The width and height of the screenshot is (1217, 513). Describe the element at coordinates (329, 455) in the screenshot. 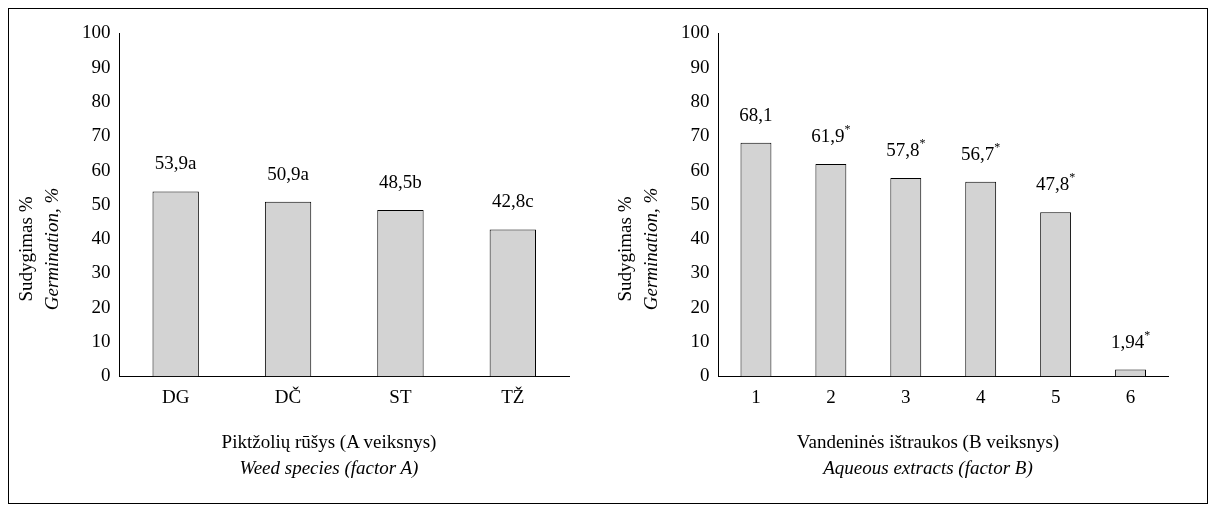

I see `x-axis-title: Piktžolių rūšys (A veiksnys) Weed species (factor A)` at that location.